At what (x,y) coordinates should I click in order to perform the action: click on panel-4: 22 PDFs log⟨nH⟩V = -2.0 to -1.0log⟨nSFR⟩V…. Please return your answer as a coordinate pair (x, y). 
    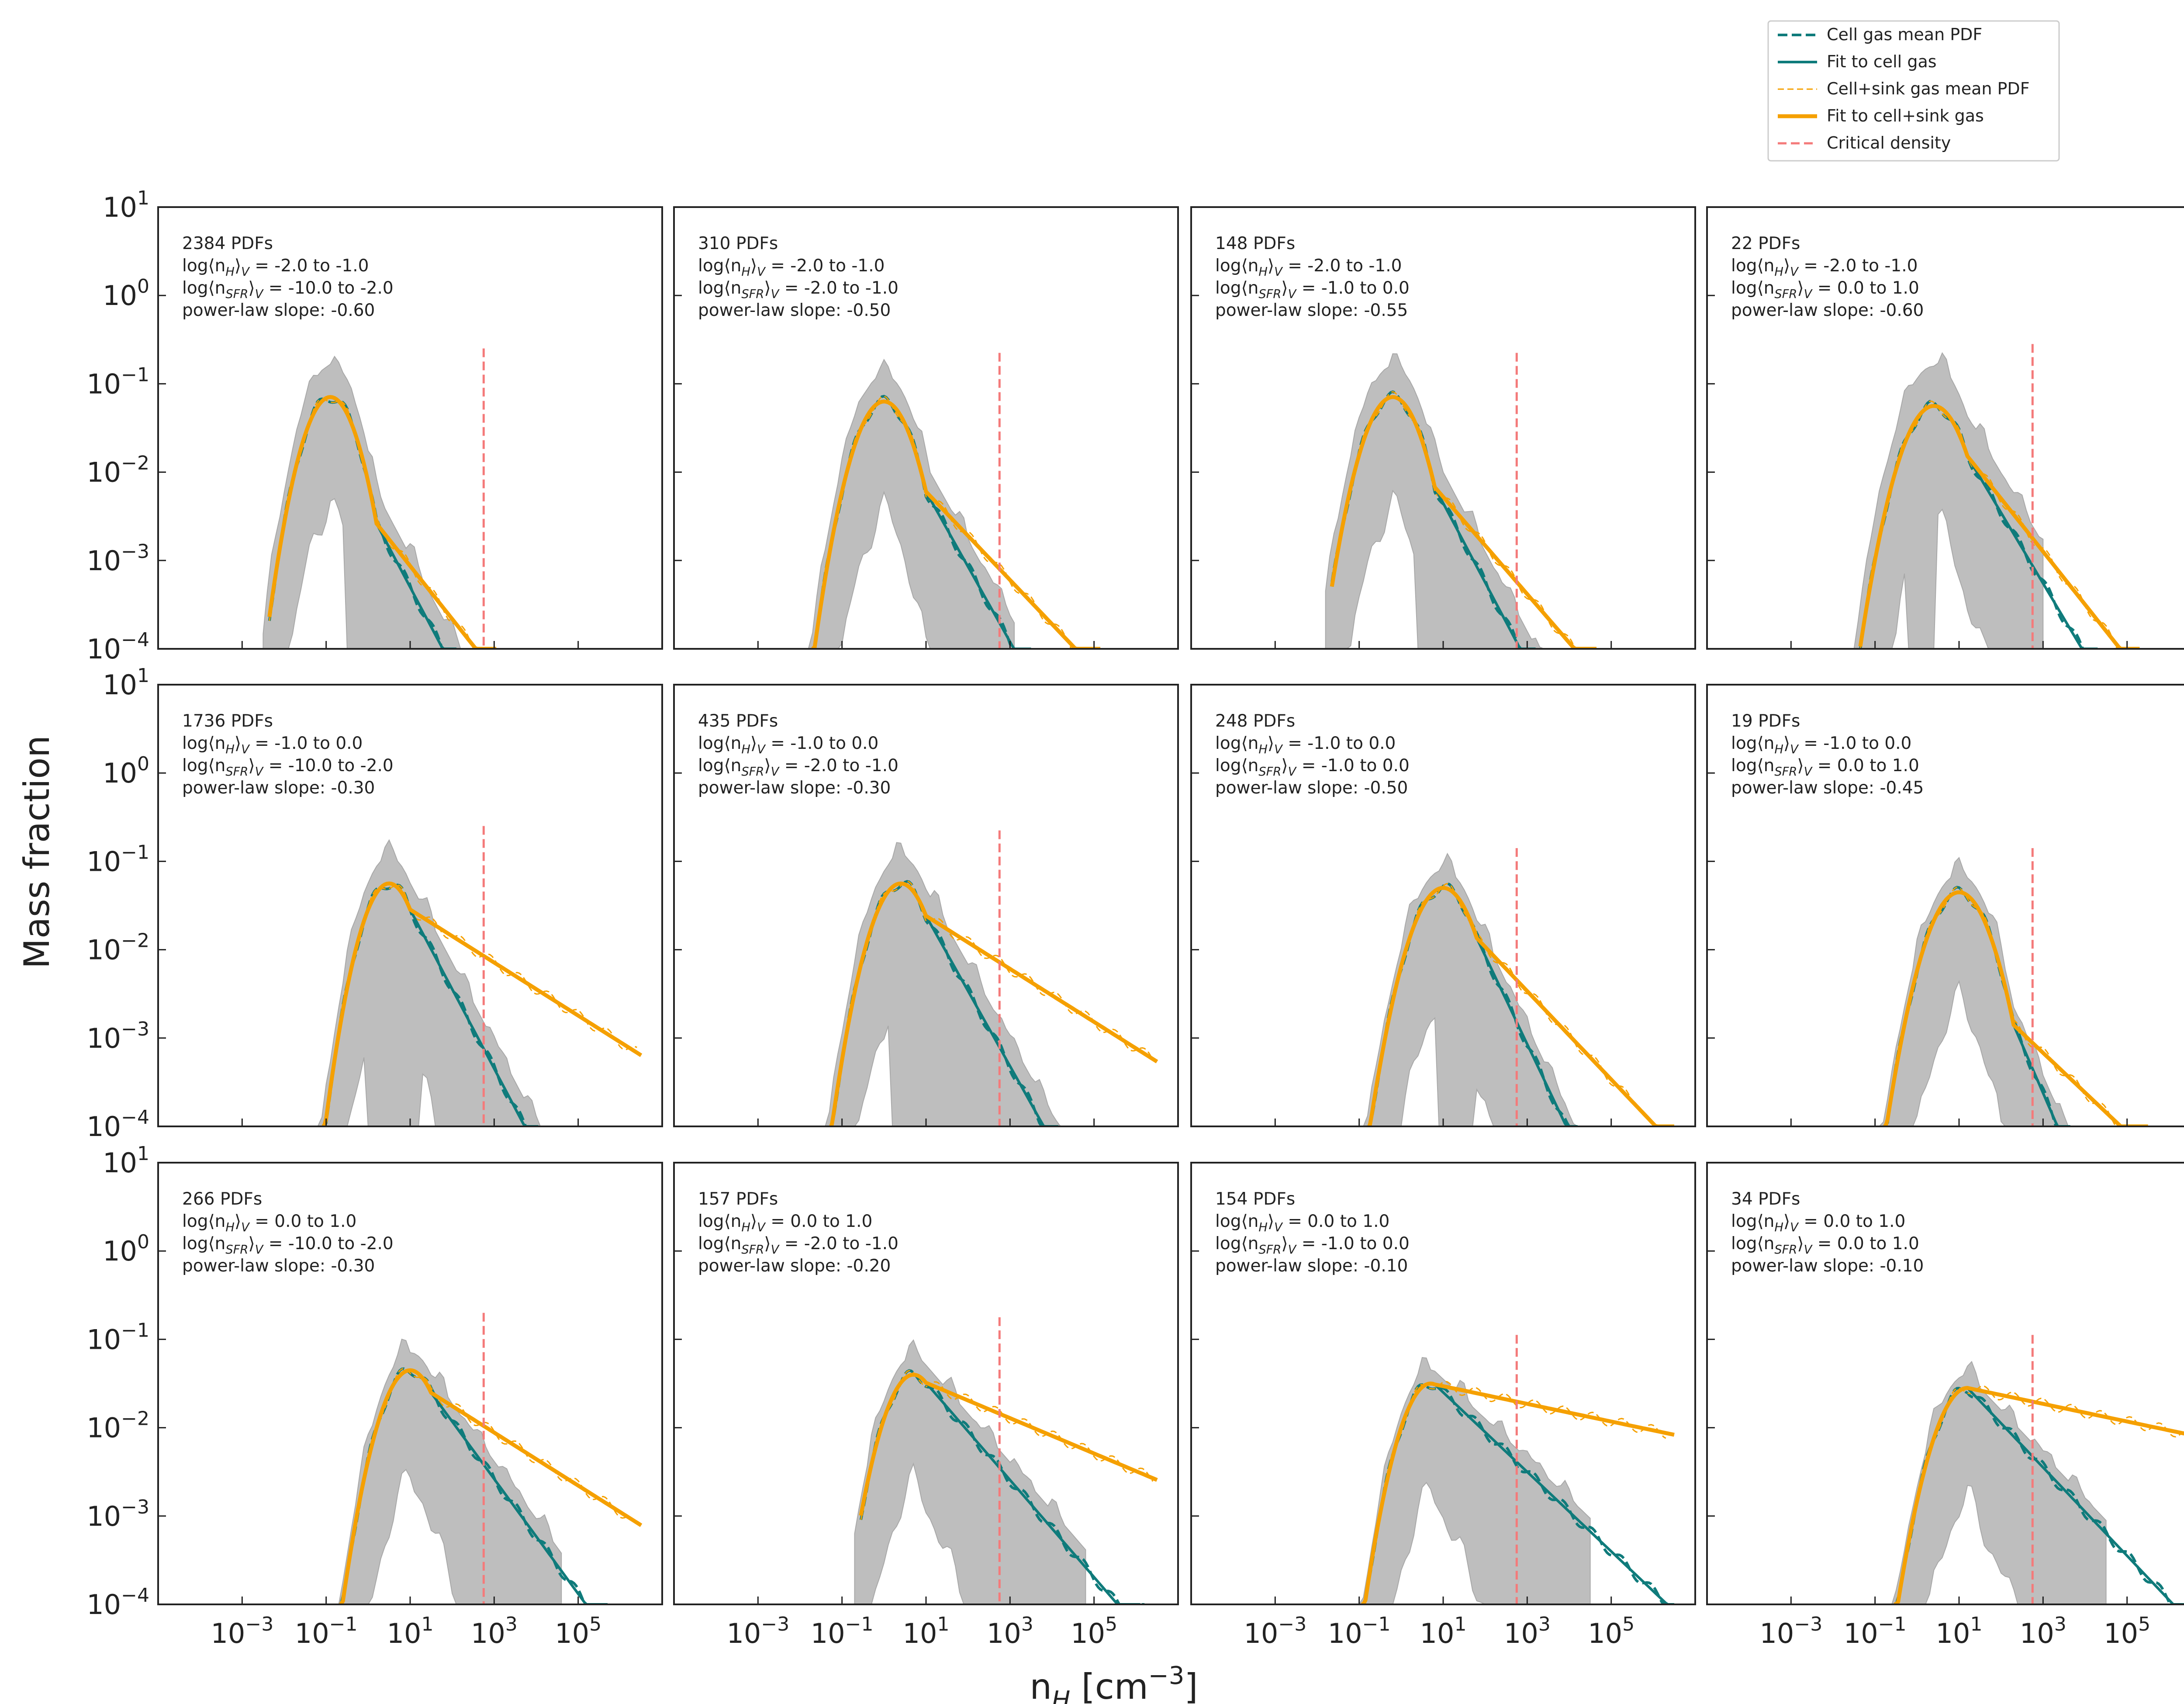
    Looking at the image, I should click on (1945, 428).